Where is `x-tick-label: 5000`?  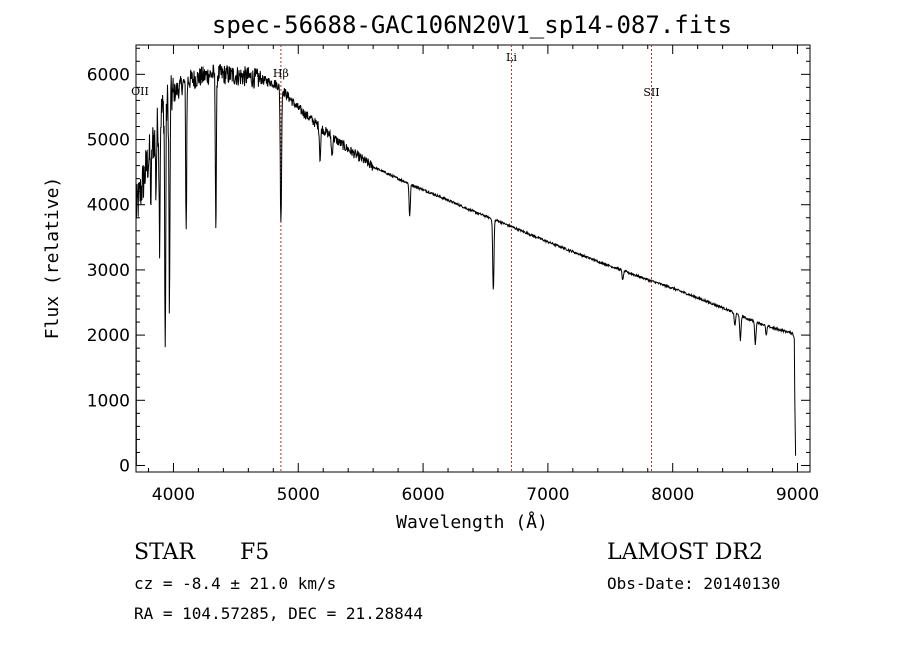 x-tick-label: 5000 is located at coordinates (298, 495).